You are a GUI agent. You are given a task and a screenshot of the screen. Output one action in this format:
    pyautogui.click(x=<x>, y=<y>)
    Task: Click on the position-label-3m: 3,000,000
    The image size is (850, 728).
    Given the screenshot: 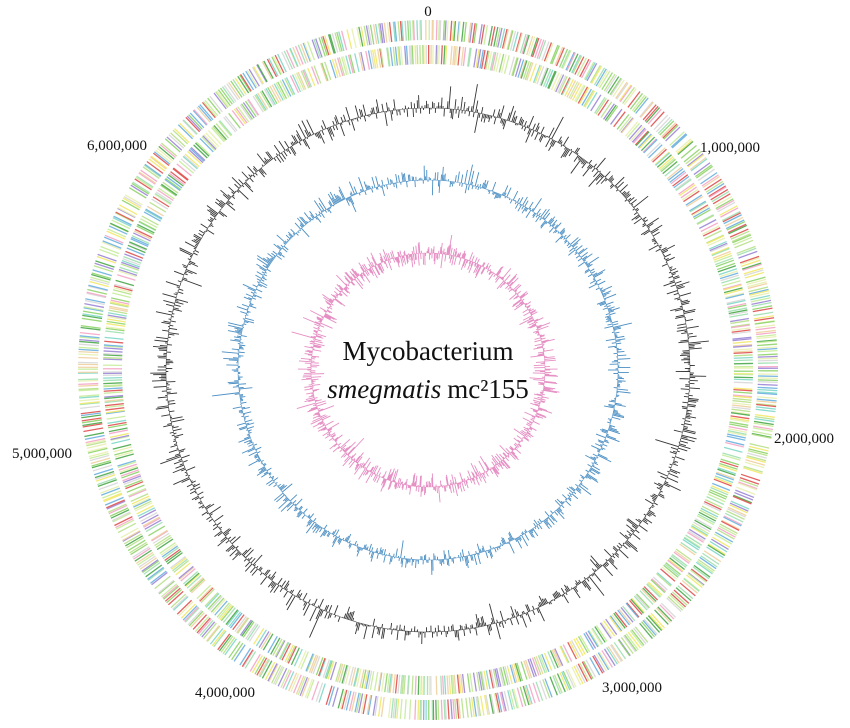 What is the action you would take?
    pyautogui.click(x=632, y=688)
    